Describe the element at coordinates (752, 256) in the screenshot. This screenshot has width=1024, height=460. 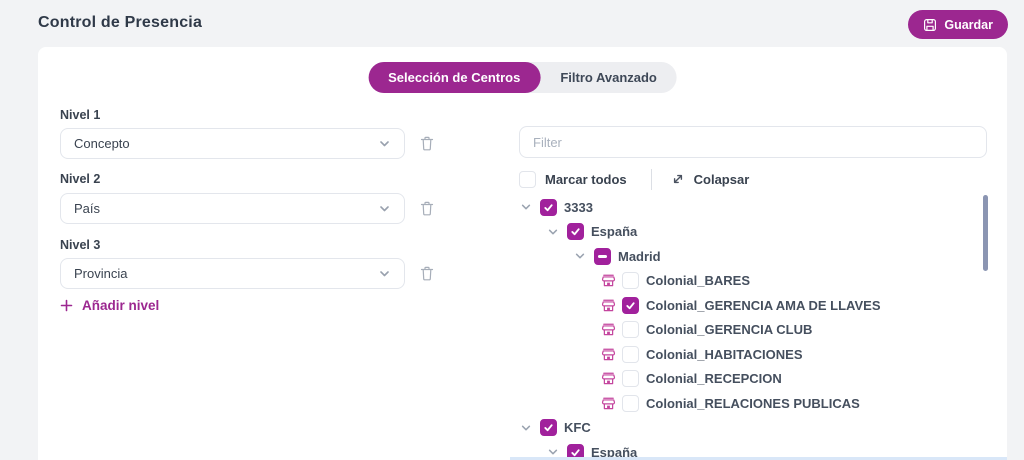
I see `tree-row: Madrid` at that location.